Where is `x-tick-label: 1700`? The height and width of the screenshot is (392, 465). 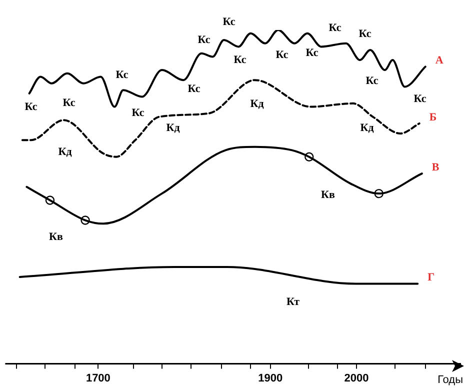
x-tick-label: 1700 is located at coordinates (98, 378).